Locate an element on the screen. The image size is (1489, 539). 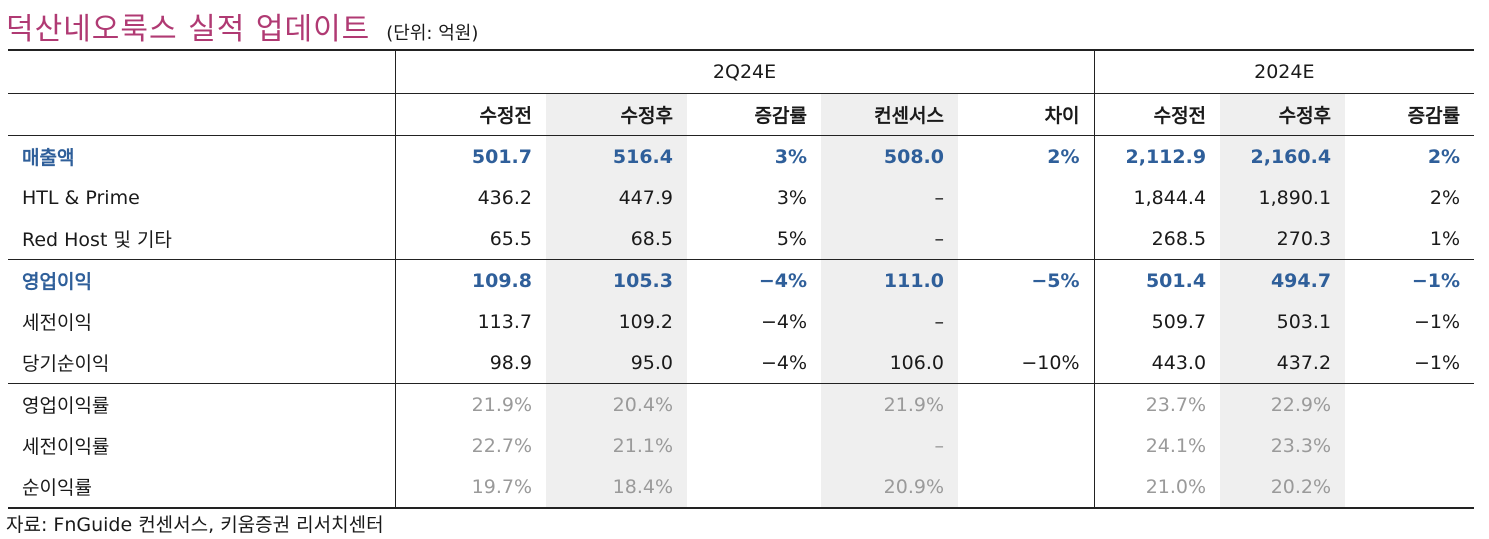
table-row: 세전이익 113.7 109.2 −4% – 509.7 503.1 −1% is located at coordinates (741, 321).